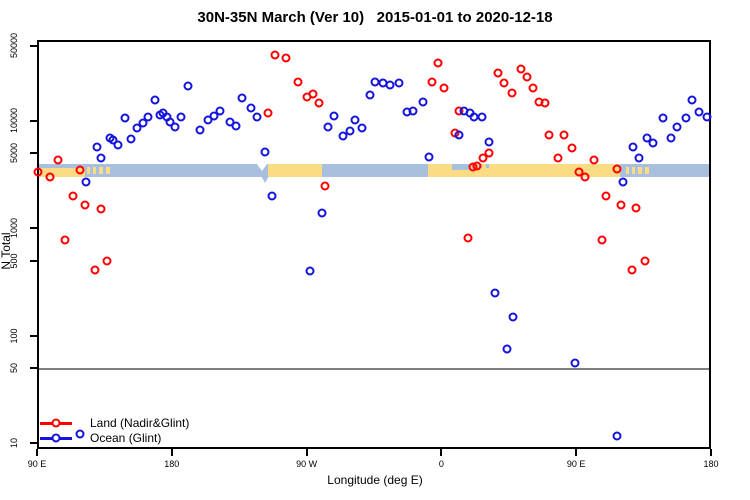  I want to click on legend-item-ocean: Ocean (Glint), so click(114, 437).